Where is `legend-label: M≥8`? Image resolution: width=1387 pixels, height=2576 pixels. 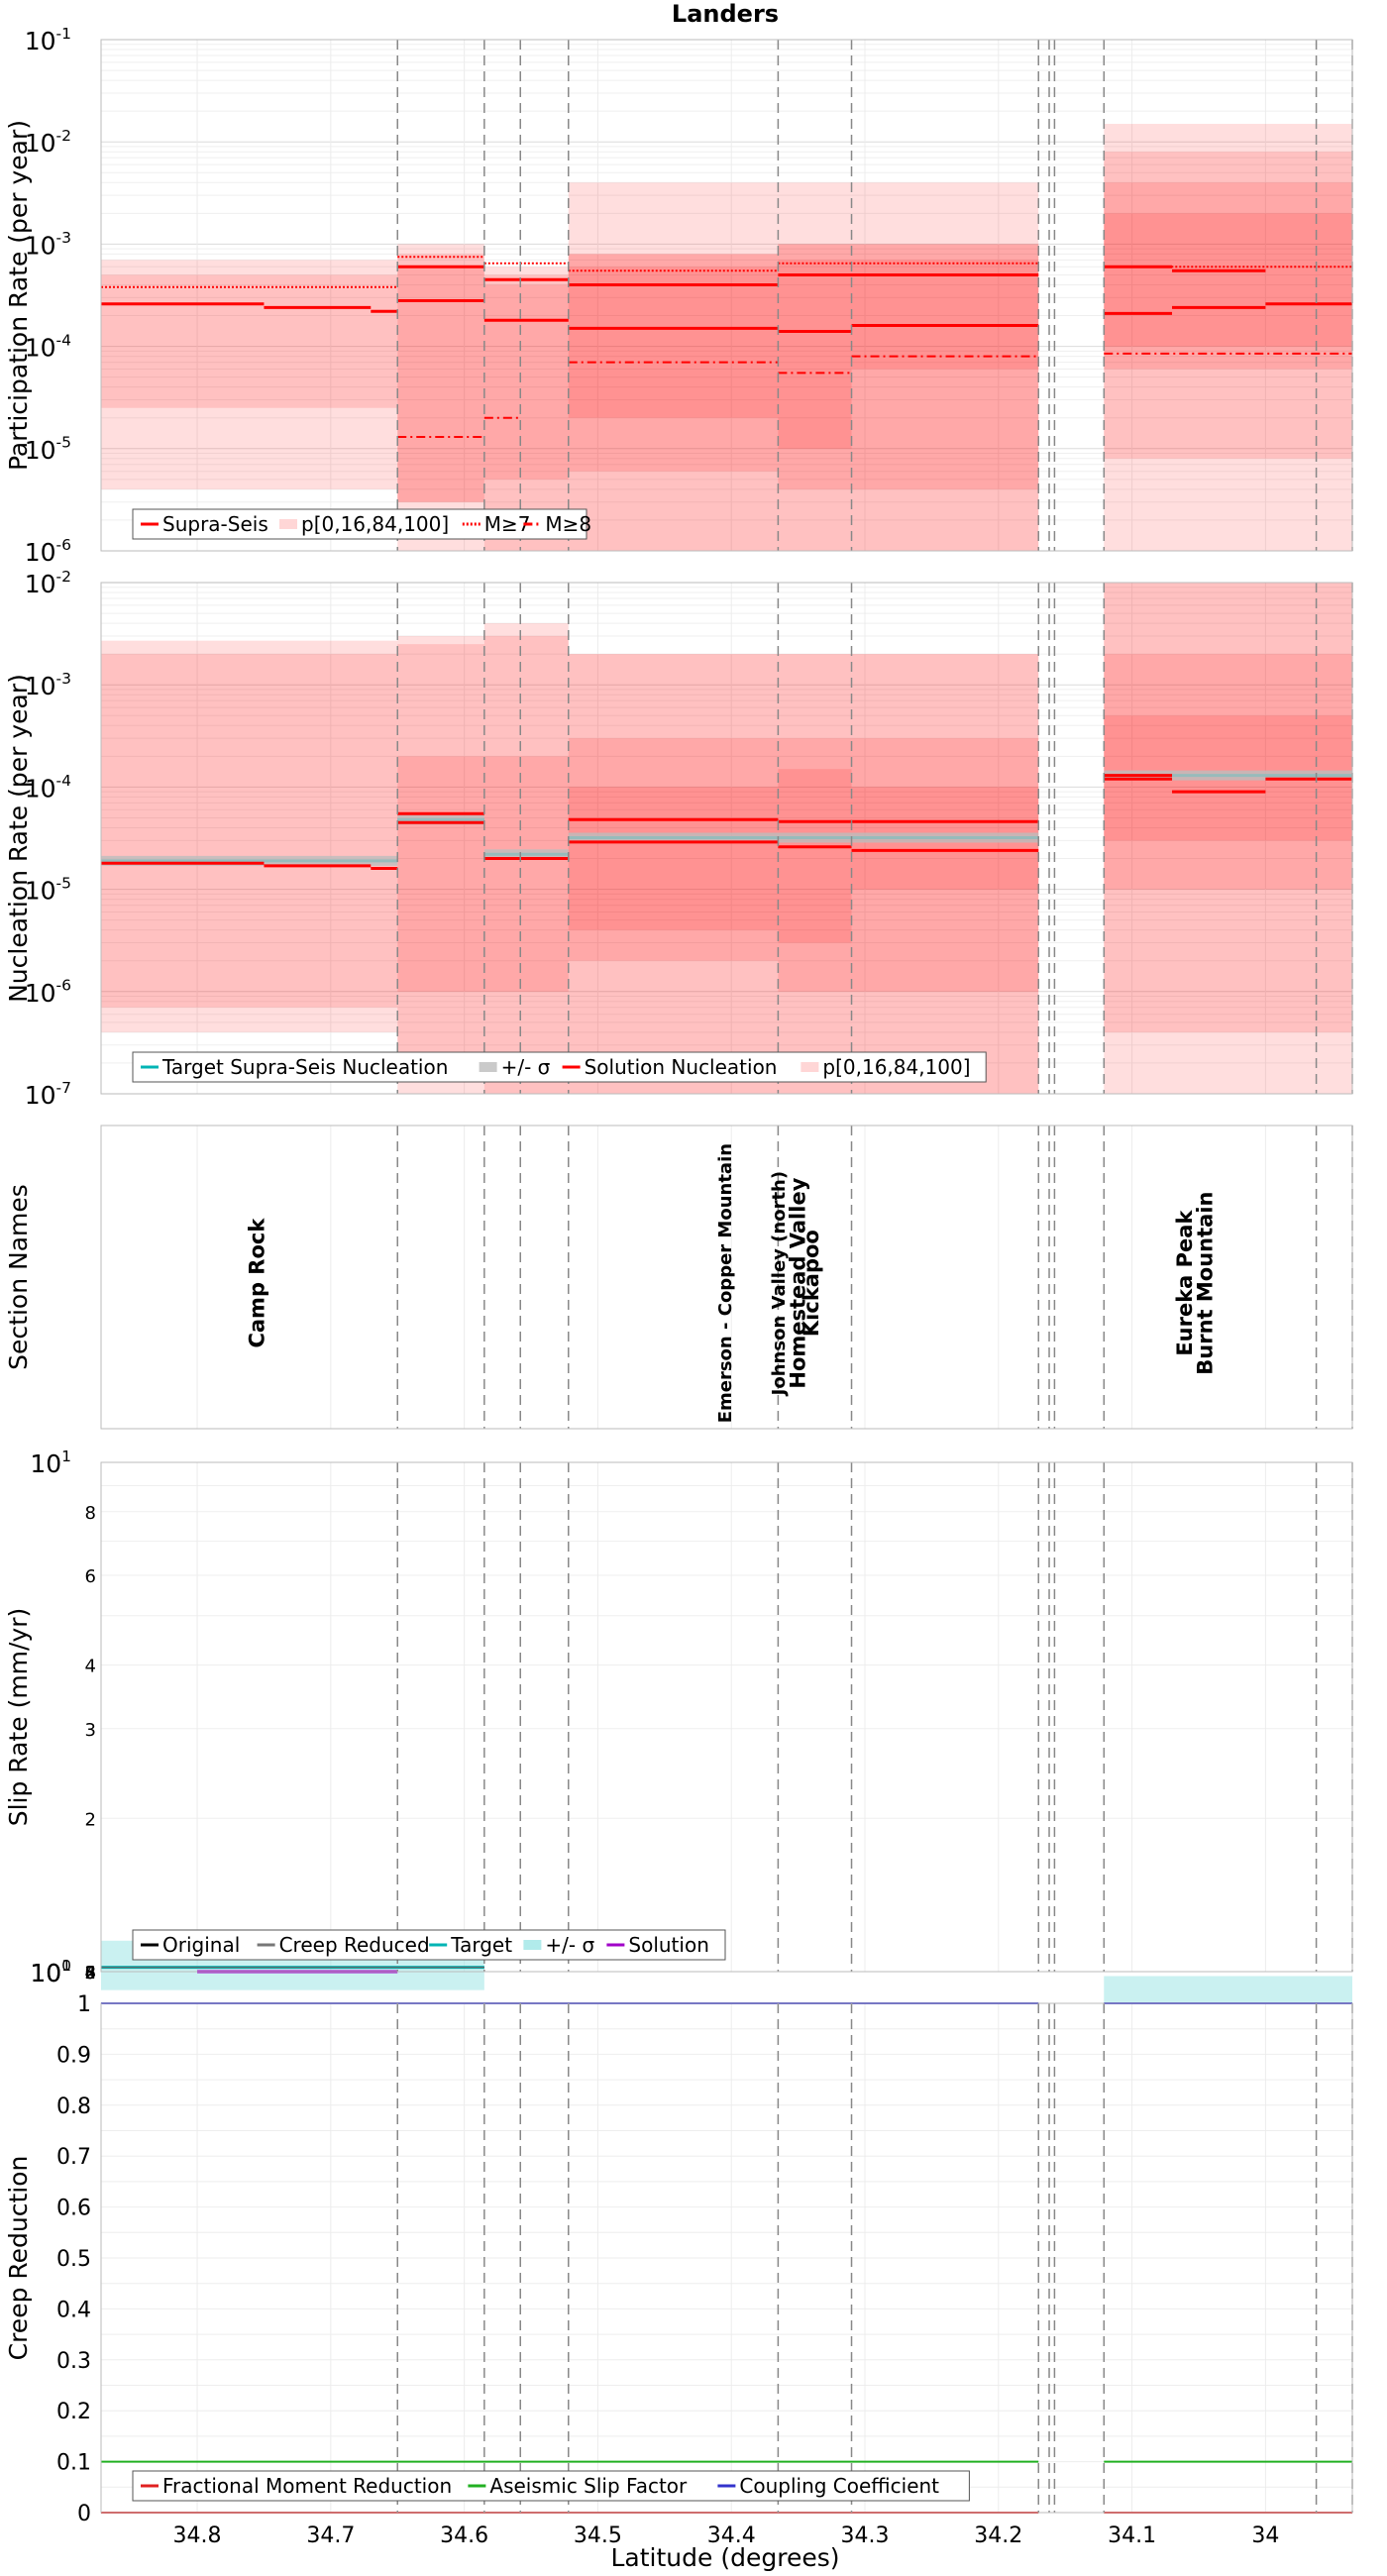
legend-label: M≥8 is located at coordinates (568, 524).